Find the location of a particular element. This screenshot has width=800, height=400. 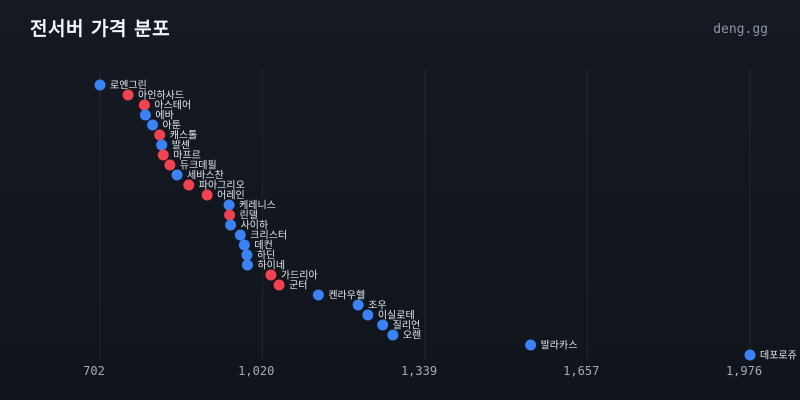

point-label: 린델 is located at coordinates (249, 216).